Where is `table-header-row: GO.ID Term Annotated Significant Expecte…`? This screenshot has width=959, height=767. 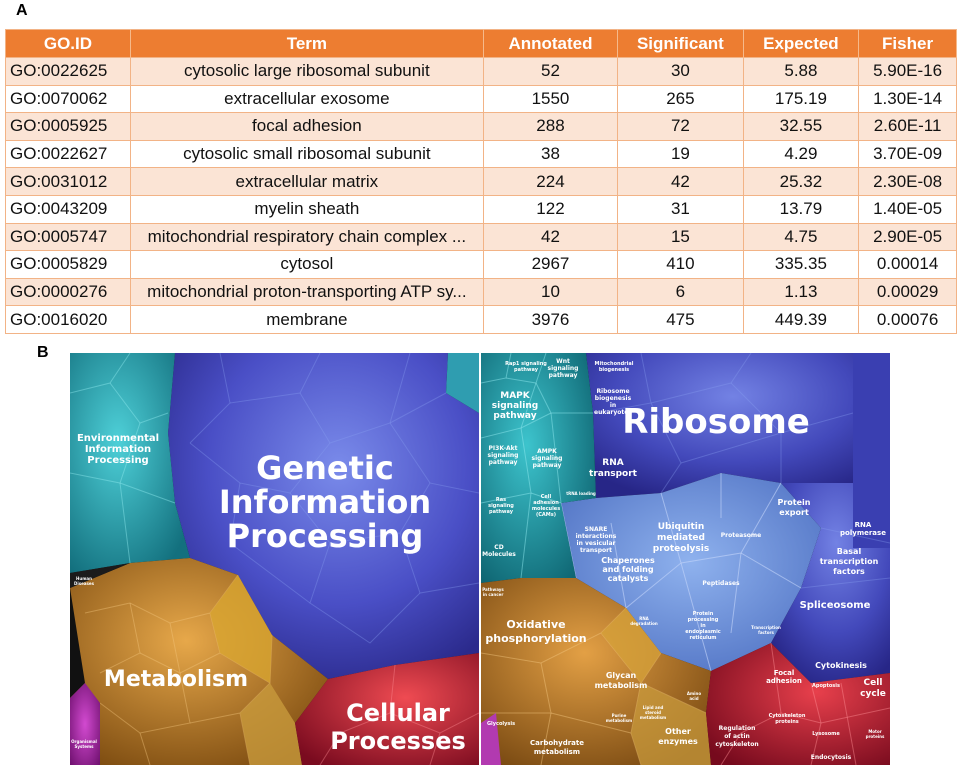
table-header-row: GO.ID Term Annotated Significant Expecte… is located at coordinates (481, 43).